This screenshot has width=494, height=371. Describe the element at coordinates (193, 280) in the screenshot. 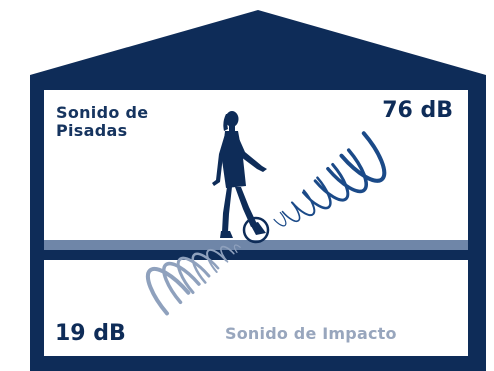

I see `sound-waves-lower` at that location.